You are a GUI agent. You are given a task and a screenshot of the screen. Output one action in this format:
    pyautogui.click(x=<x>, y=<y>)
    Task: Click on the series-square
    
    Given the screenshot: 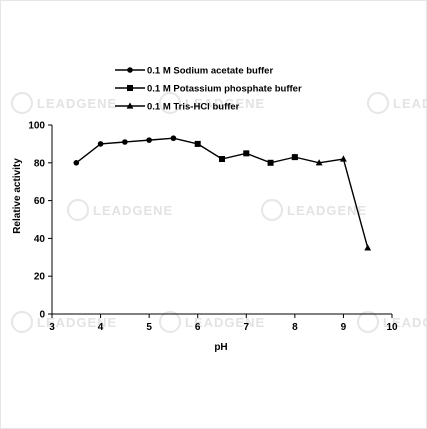 What is the action you would take?
    pyautogui.click(x=246, y=153)
    